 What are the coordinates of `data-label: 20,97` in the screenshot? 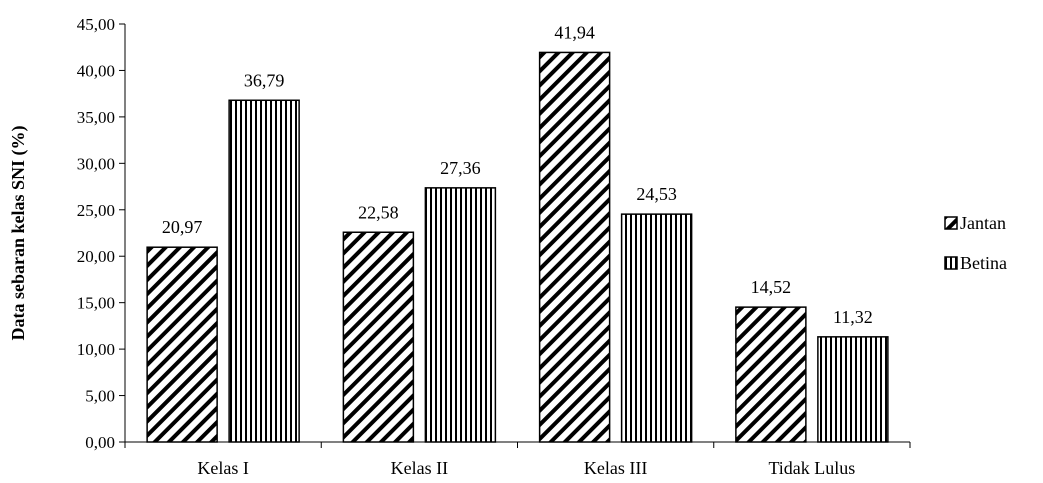 It's located at (182, 227).